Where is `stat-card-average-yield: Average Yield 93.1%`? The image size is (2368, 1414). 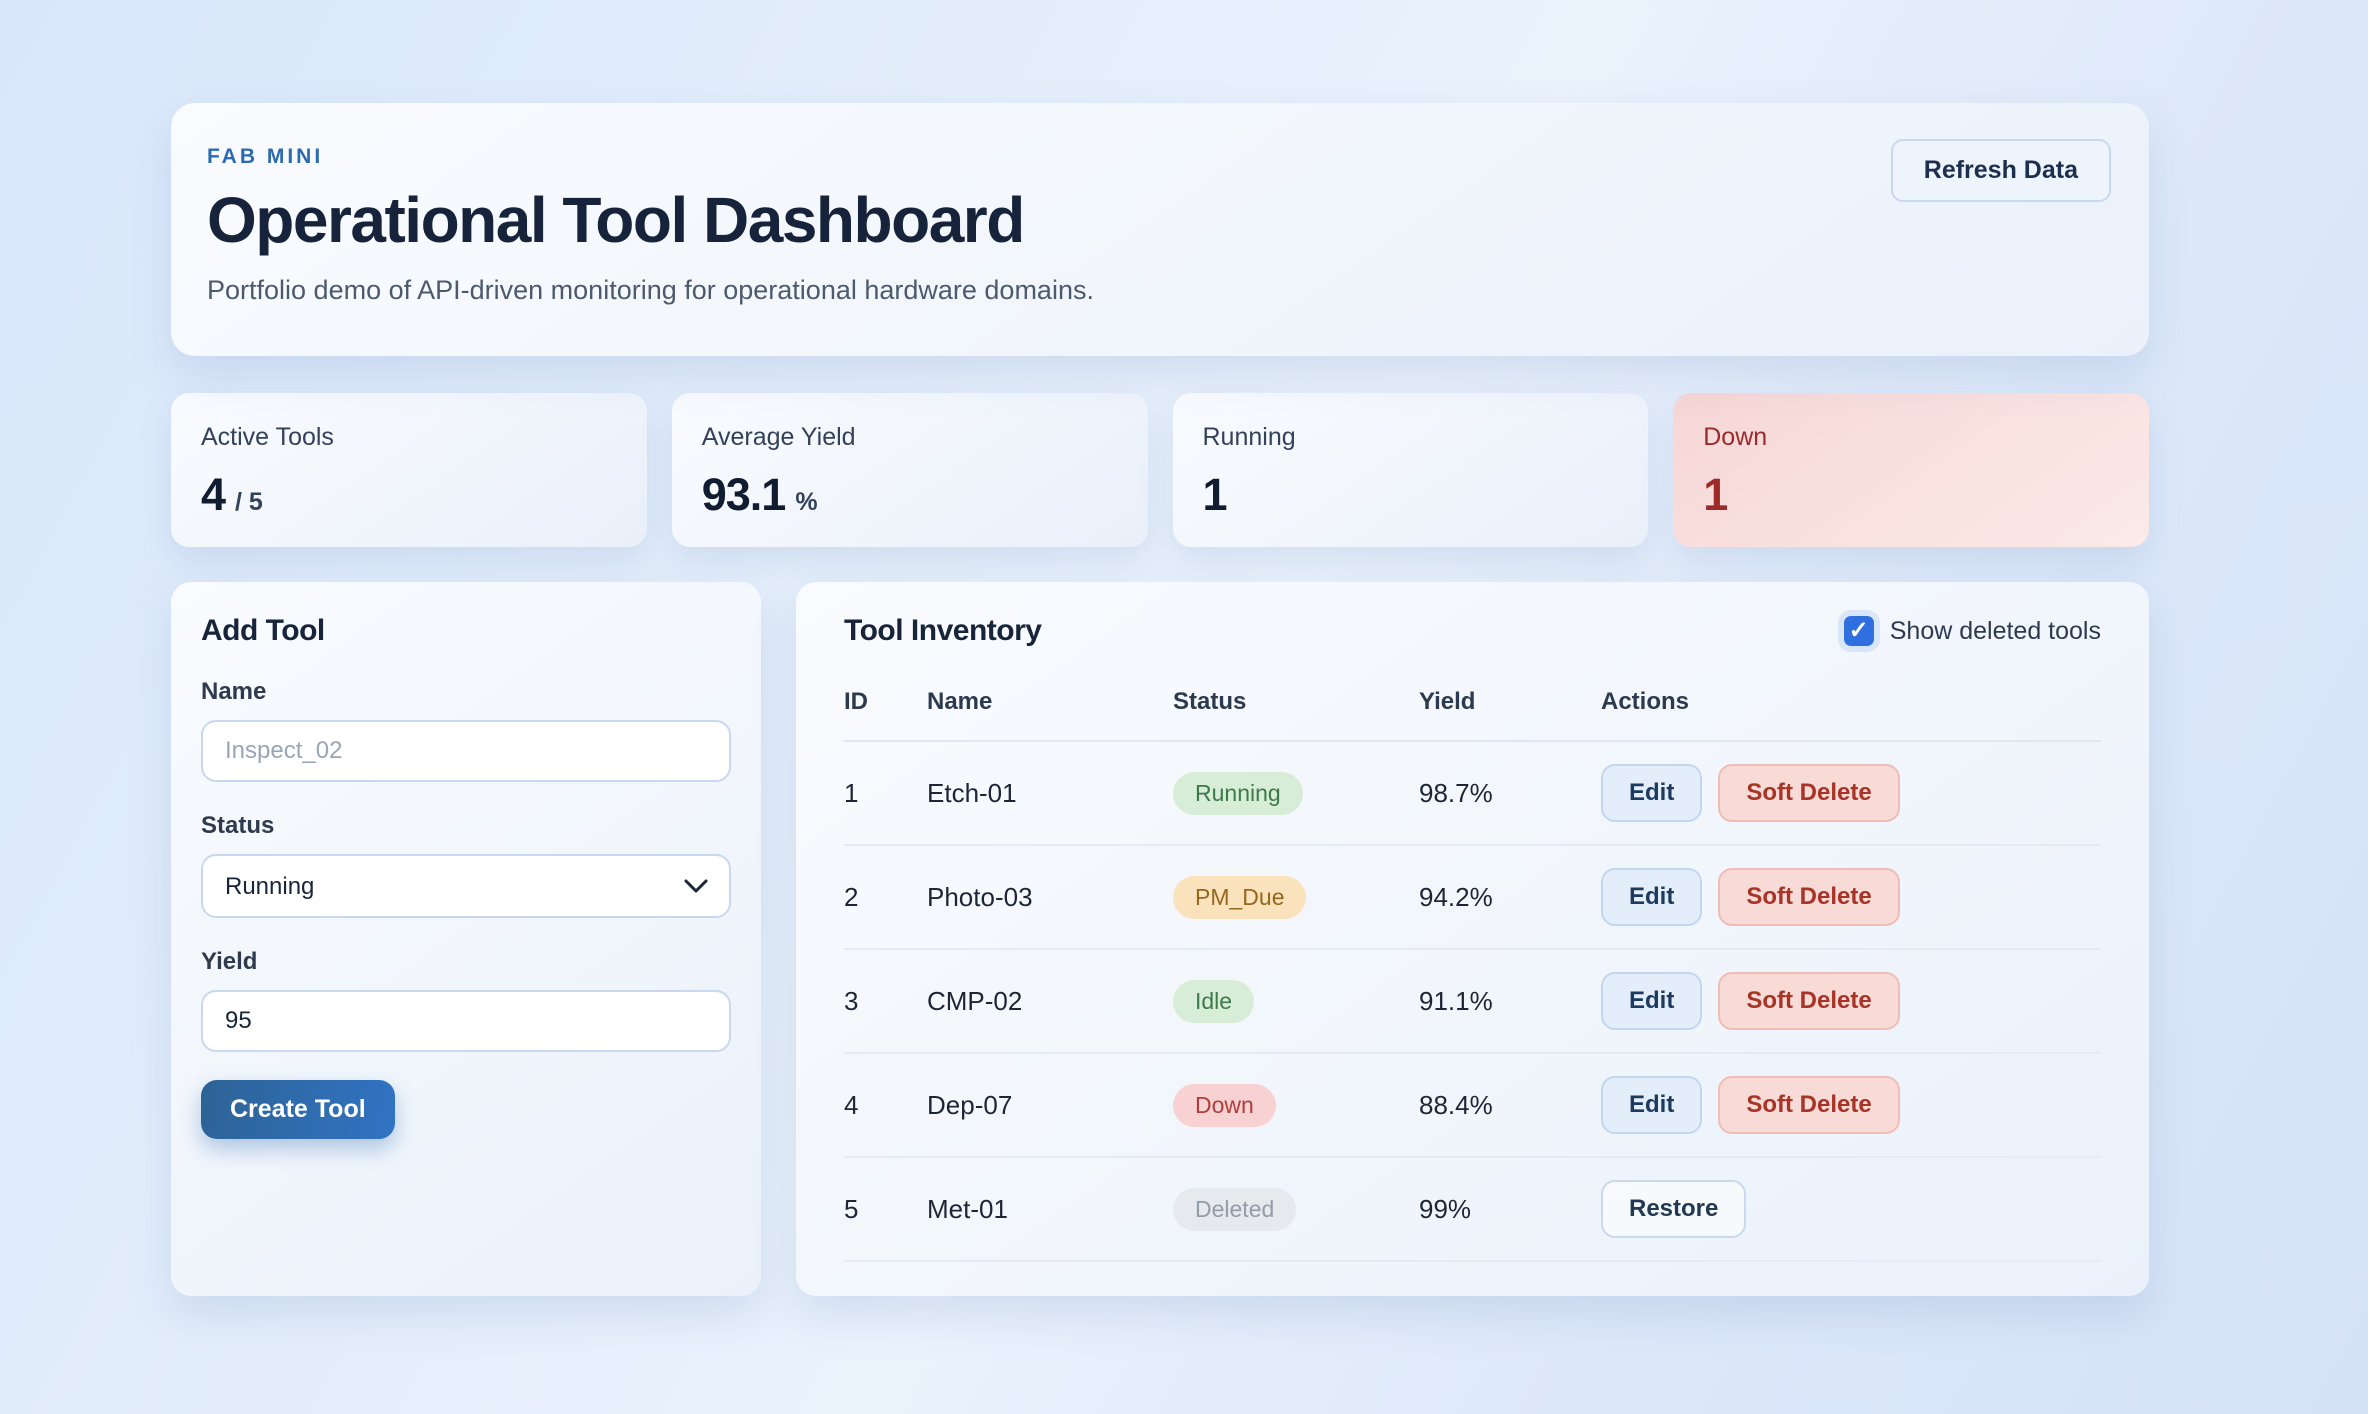 stat-card-average-yield: Average Yield 93.1% is located at coordinates (909, 470).